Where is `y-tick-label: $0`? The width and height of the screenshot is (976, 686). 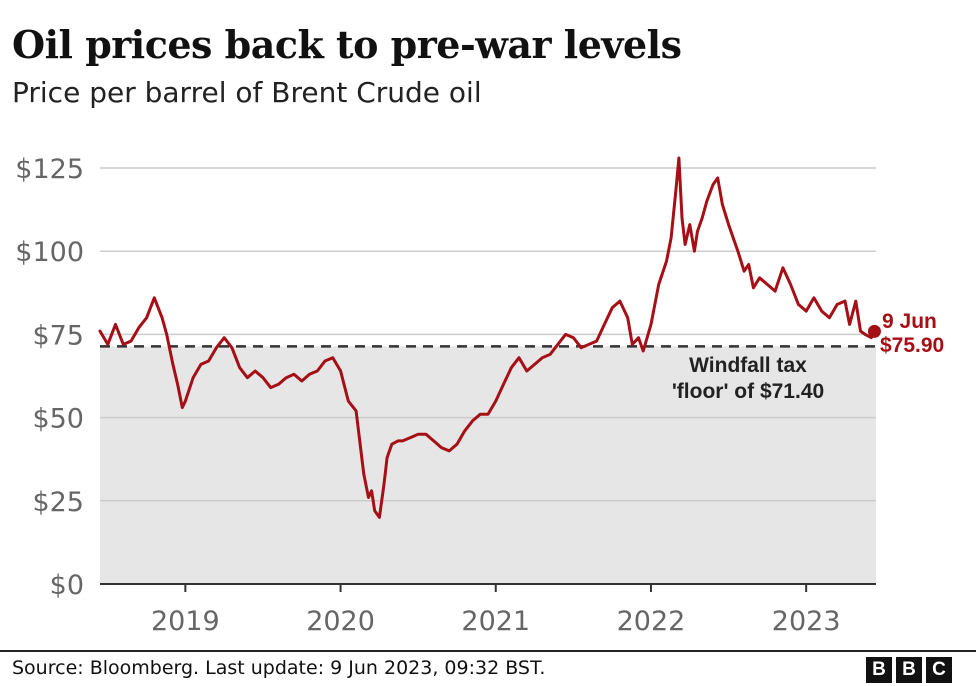
y-tick-label: $0 is located at coordinates (67, 585).